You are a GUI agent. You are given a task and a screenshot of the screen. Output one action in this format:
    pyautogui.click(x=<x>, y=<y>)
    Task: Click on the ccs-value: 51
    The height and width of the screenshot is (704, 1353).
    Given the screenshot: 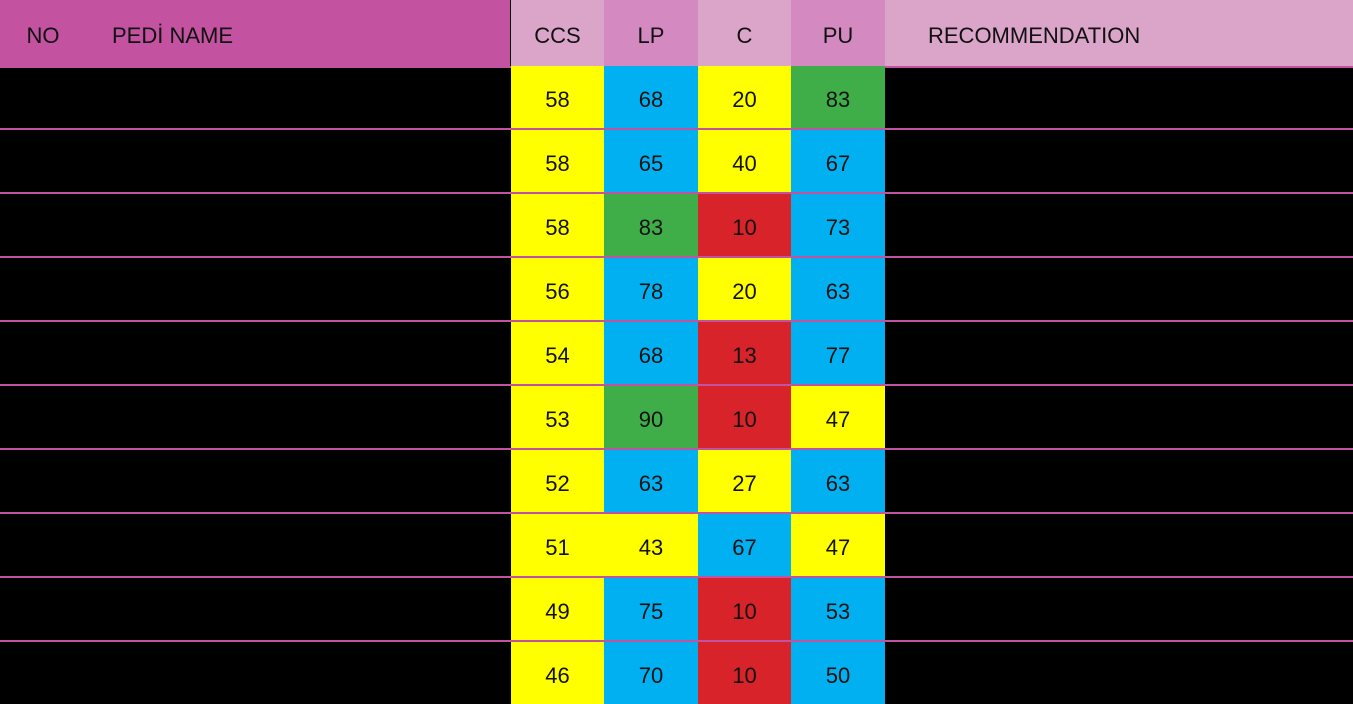 What is the action you would take?
    pyautogui.click(x=557, y=545)
    